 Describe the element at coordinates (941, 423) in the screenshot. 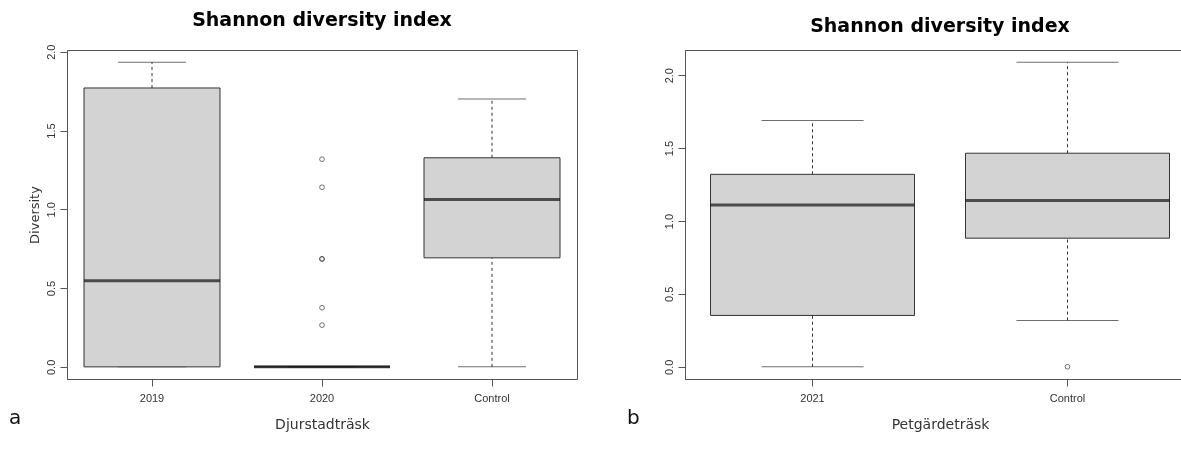

I see `x-axis-title: Petgärdeträsk` at that location.